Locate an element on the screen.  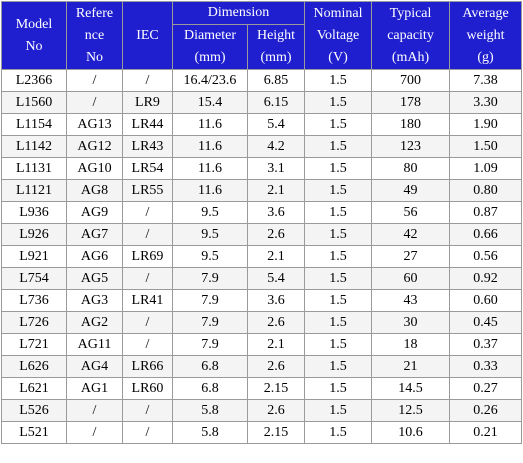
capacity-cell: 56 is located at coordinates (411, 212).